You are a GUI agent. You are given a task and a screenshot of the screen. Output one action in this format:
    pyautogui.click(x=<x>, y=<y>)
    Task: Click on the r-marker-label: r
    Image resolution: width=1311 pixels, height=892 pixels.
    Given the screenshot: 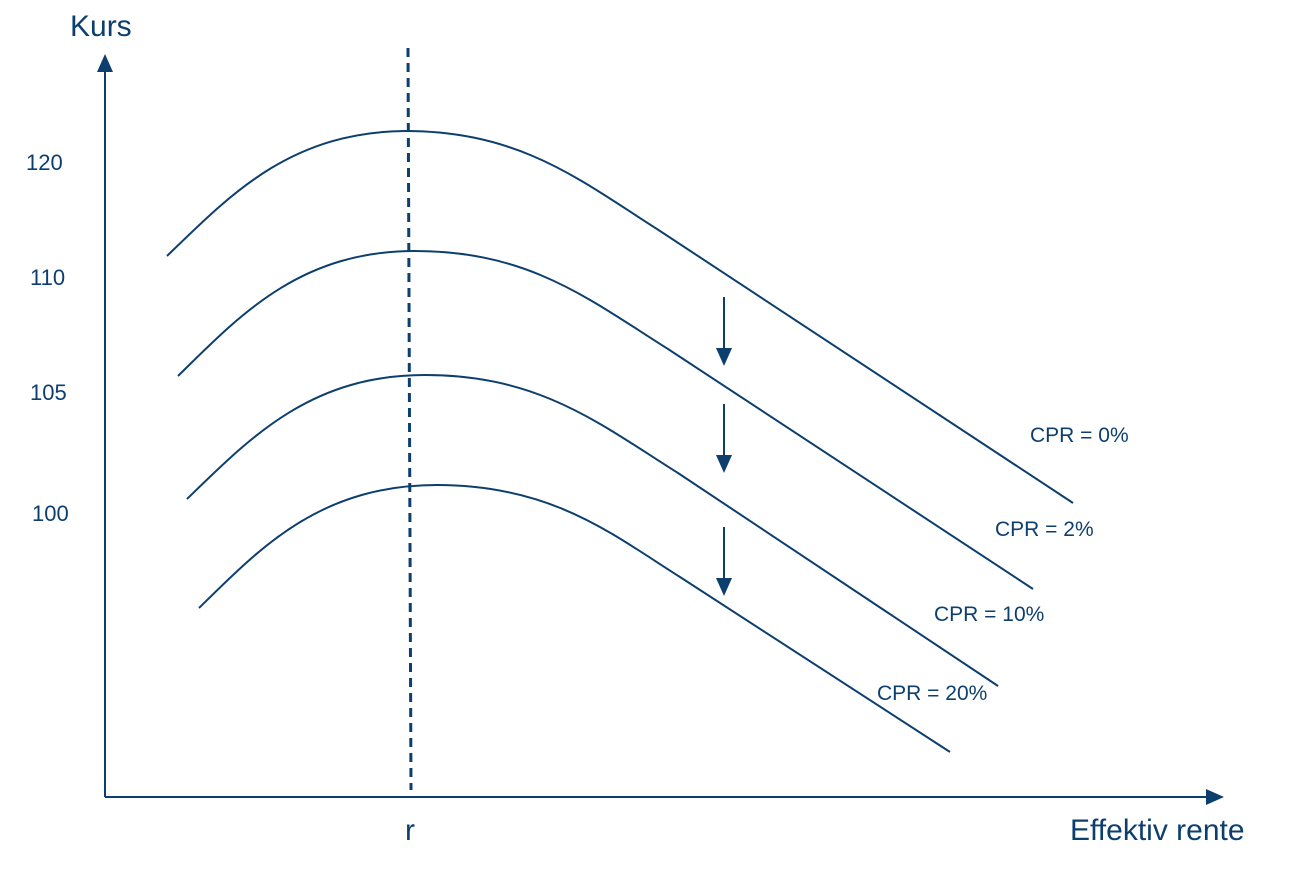 What is the action you would take?
    pyautogui.click(x=410, y=830)
    